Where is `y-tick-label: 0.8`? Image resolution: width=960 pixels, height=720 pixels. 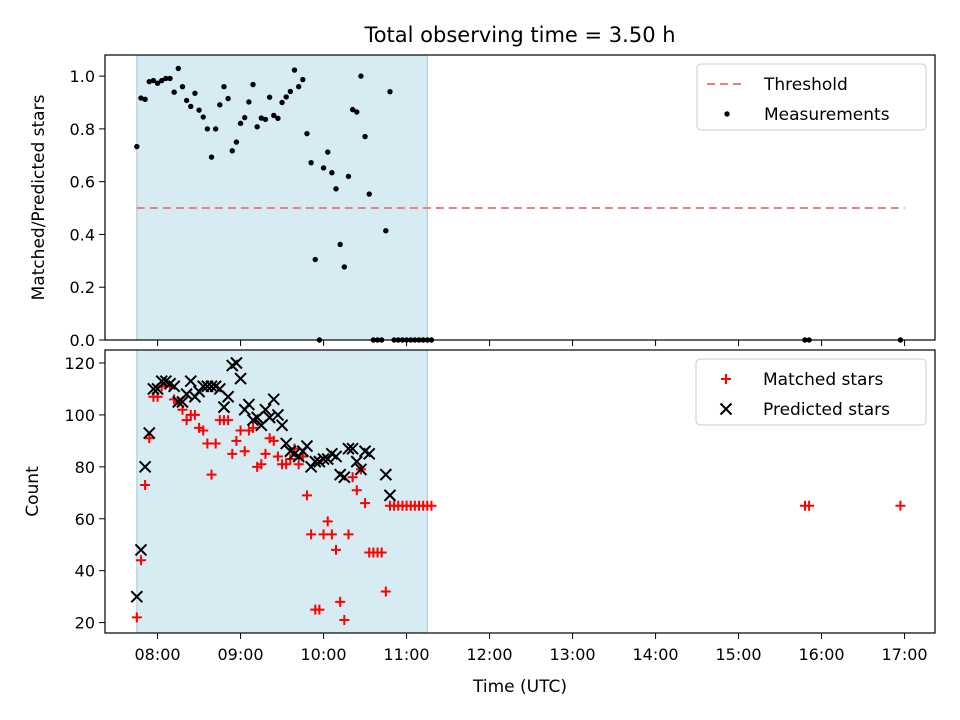
y-tick-label: 0.8 is located at coordinates (82, 129).